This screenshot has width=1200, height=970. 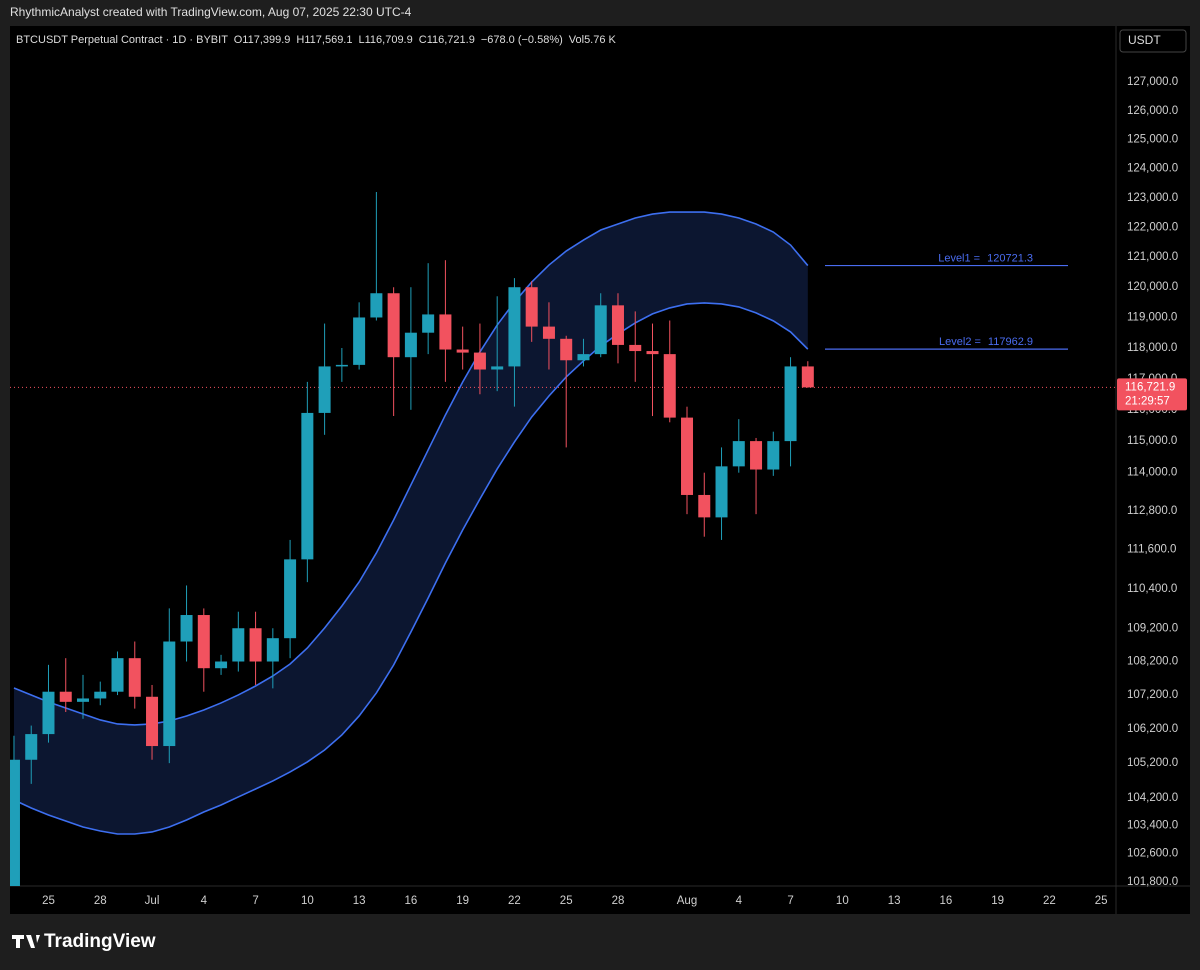 What do you see at coordinates (451, 40) in the screenshot?
I see `legend-value: 116,721.9` at bounding box center [451, 40].